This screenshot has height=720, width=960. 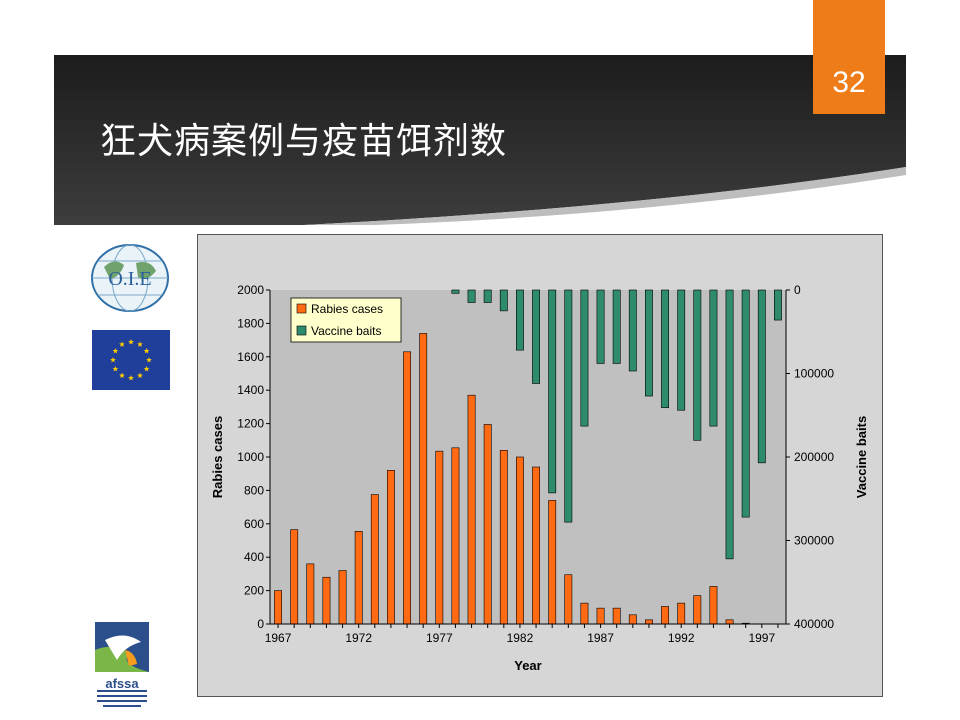 I want to click on legend-swatch, so click(x=301, y=308).